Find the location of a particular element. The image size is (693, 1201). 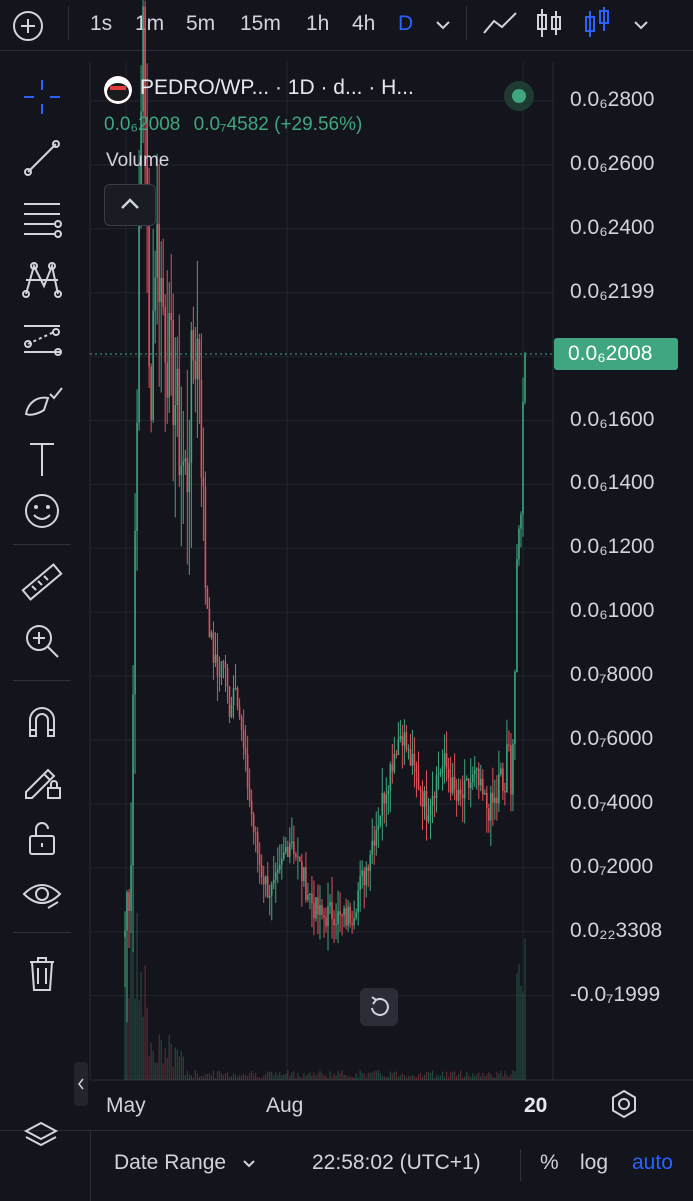

candles-icon is located at coordinates (550, 23).